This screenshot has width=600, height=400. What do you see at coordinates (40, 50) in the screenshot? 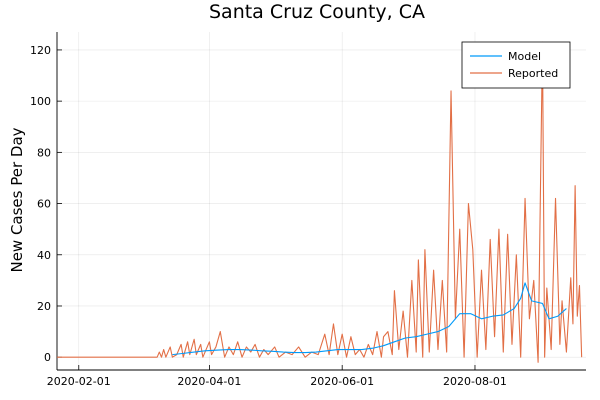
I see `y-tick-label: 120` at bounding box center [40, 50].